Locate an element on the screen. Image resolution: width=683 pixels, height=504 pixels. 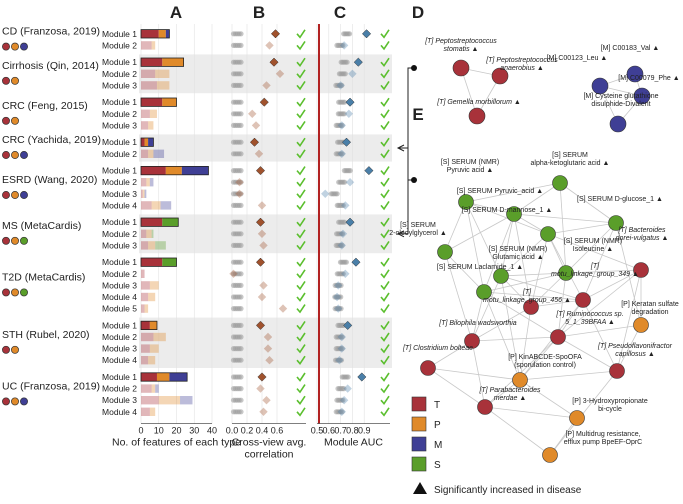
panel-labels: A B C D E is located at coordinates (297, 63).